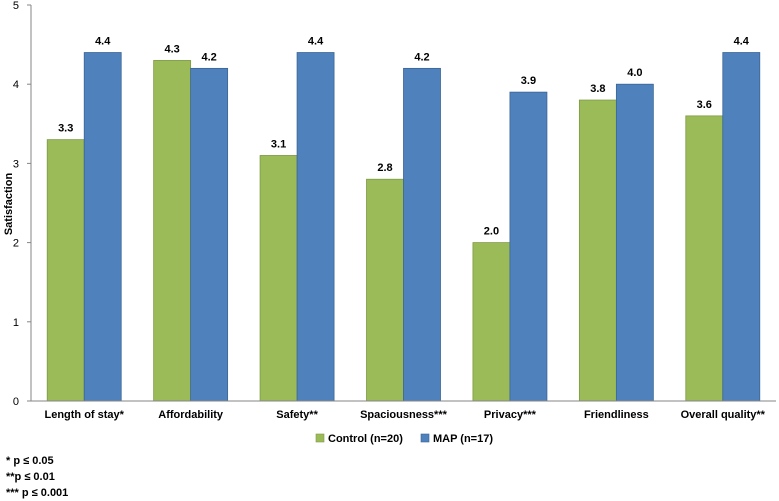 Image resolution: width=779 pixels, height=501 pixels. What do you see at coordinates (316, 42) in the screenshot?
I see `data-label-map-2: 4.4` at bounding box center [316, 42].